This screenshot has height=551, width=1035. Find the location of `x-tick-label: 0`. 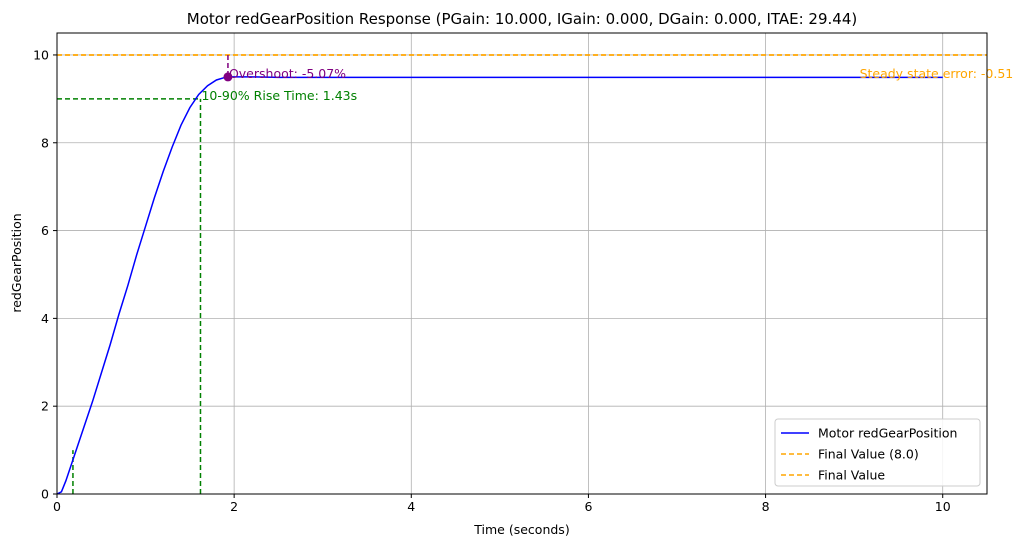

x-tick-label: 0 is located at coordinates (57, 506).